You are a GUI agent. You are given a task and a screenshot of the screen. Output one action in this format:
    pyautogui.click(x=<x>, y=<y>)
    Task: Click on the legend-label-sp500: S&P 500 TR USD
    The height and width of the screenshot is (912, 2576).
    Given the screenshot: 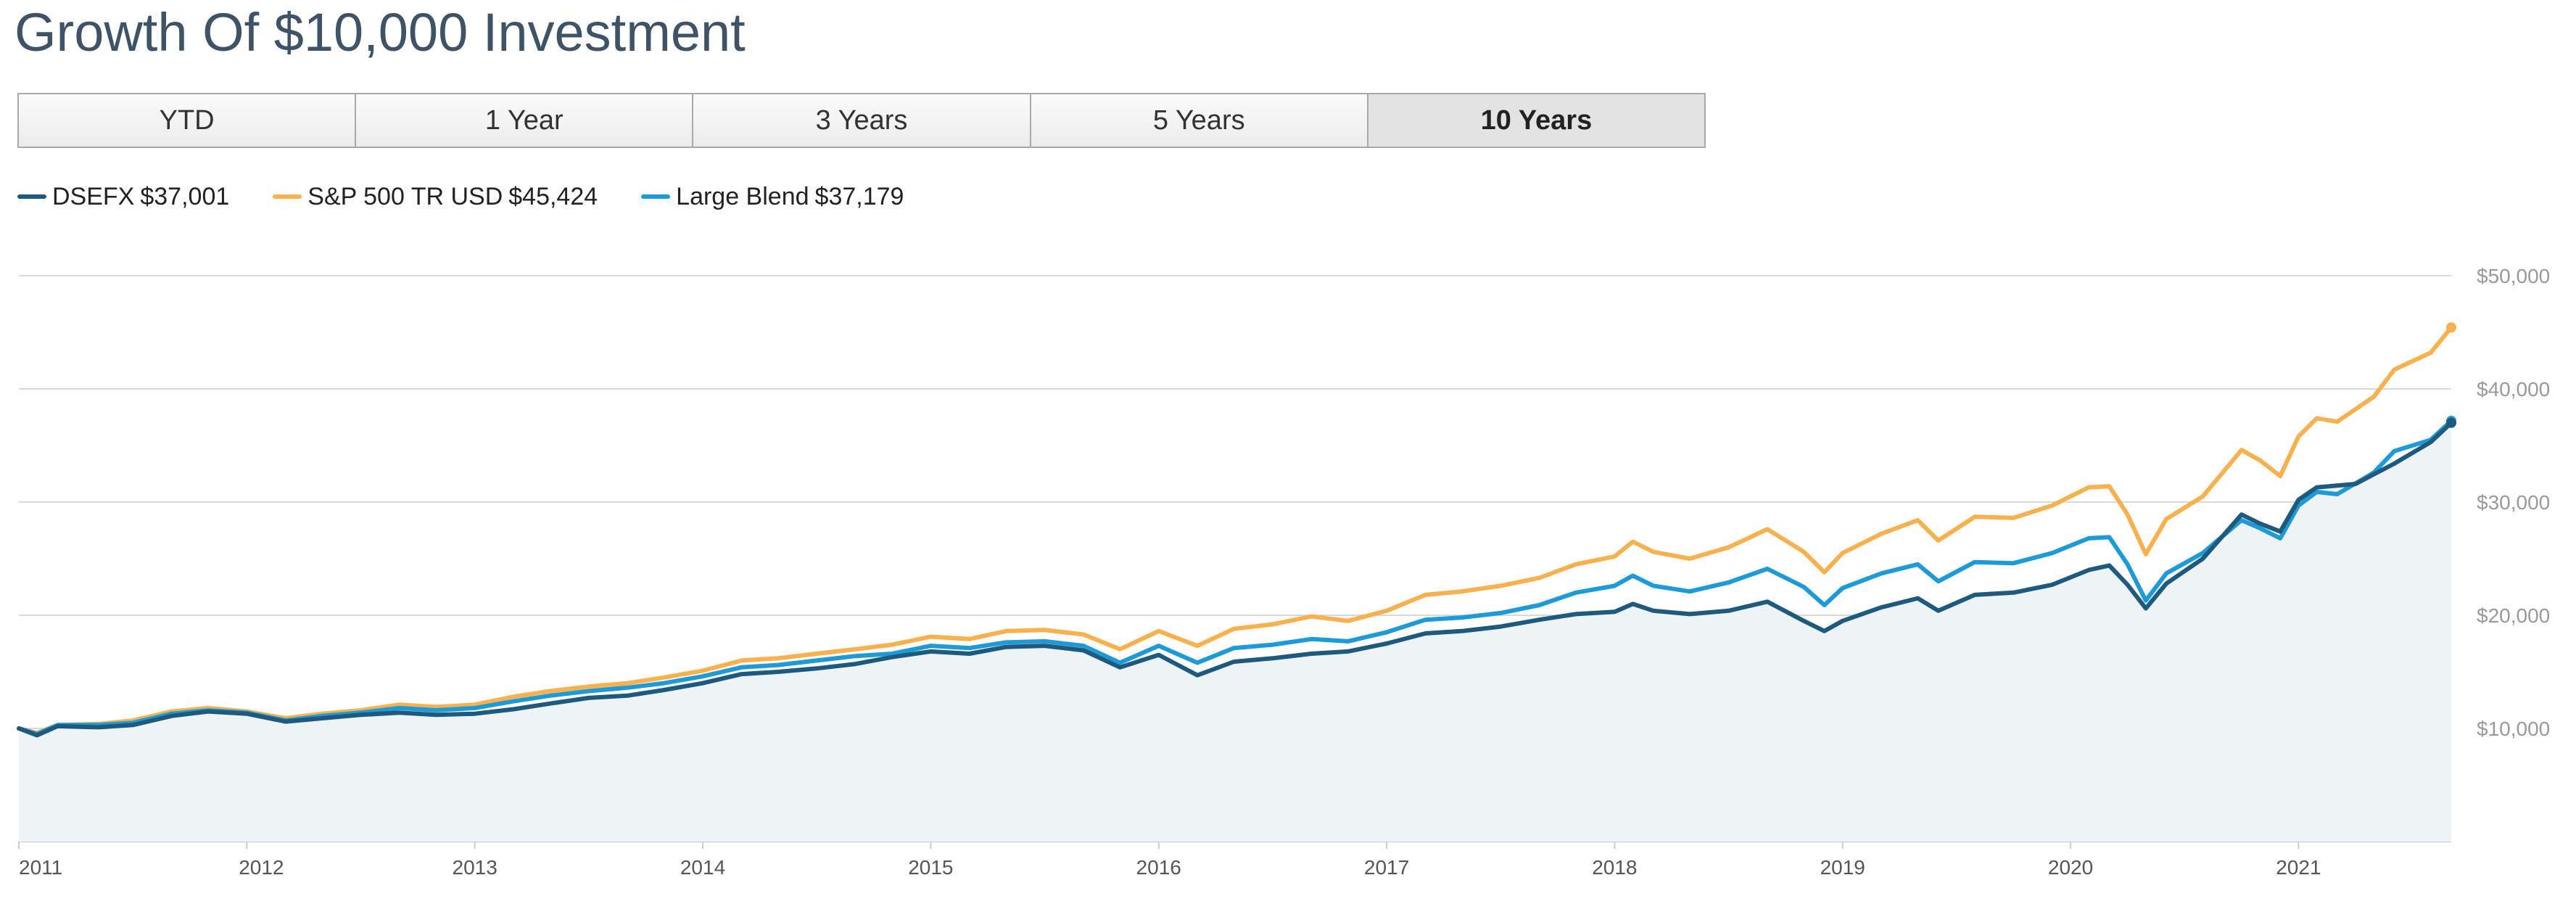 What is the action you would take?
    pyautogui.click(x=405, y=196)
    